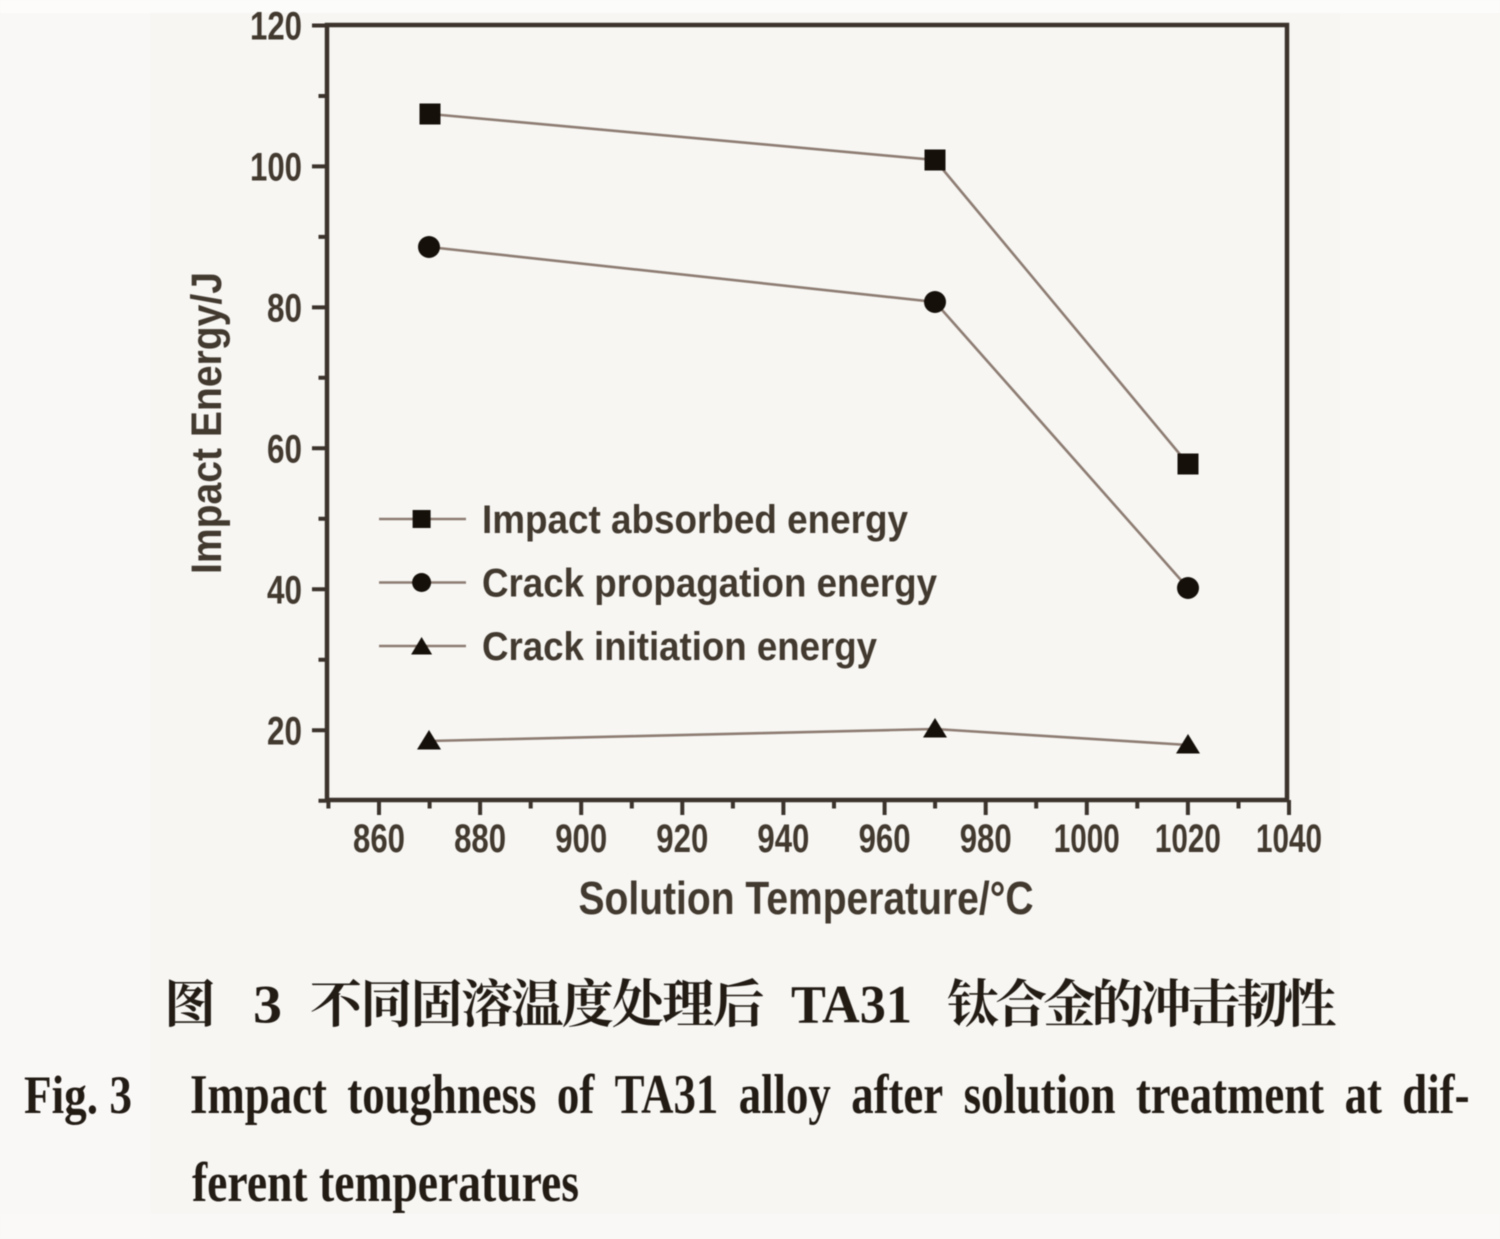 This screenshot has width=1500, height=1239. Describe the element at coordinates (480, 839) in the screenshot. I see `svg-text: 880` at that location.